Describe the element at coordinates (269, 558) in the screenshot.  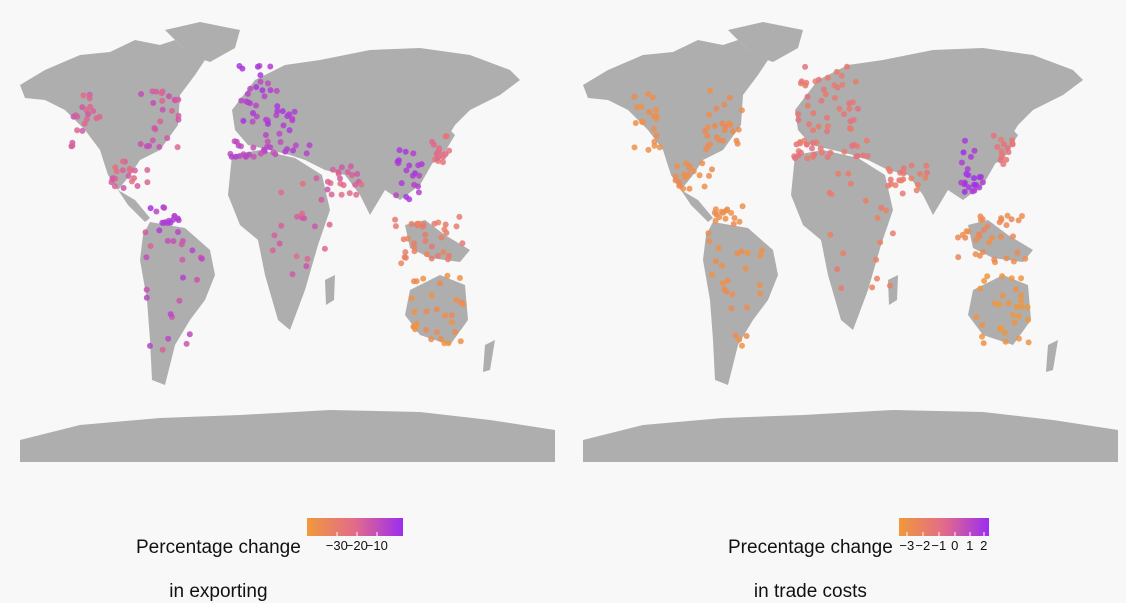
I see `legend-exporting: Percentage change in exporting −30` at that location.